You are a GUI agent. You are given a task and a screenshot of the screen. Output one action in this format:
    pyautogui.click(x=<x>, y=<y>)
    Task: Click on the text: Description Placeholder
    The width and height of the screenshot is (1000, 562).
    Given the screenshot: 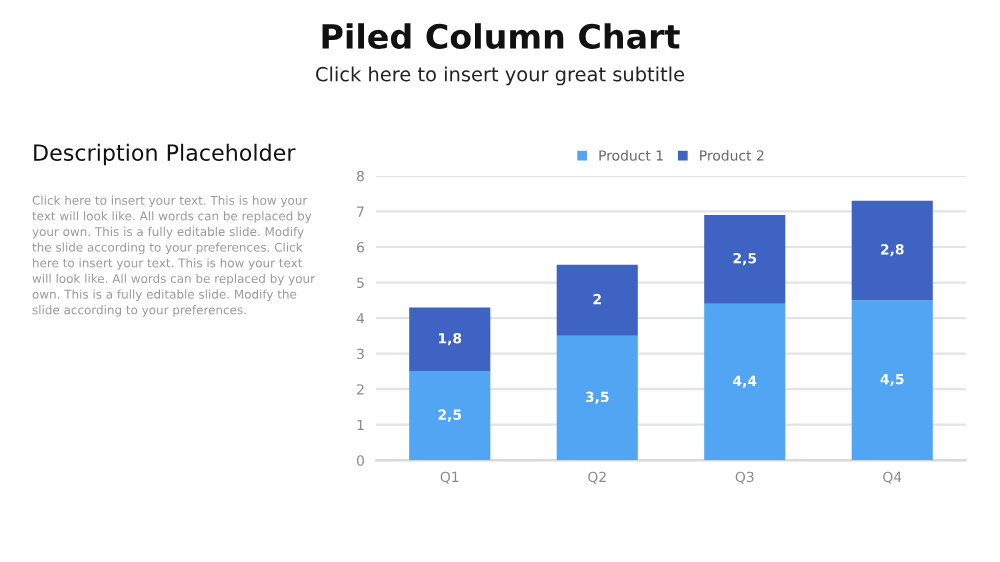 What is the action you would take?
    pyautogui.click(x=165, y=154)
    